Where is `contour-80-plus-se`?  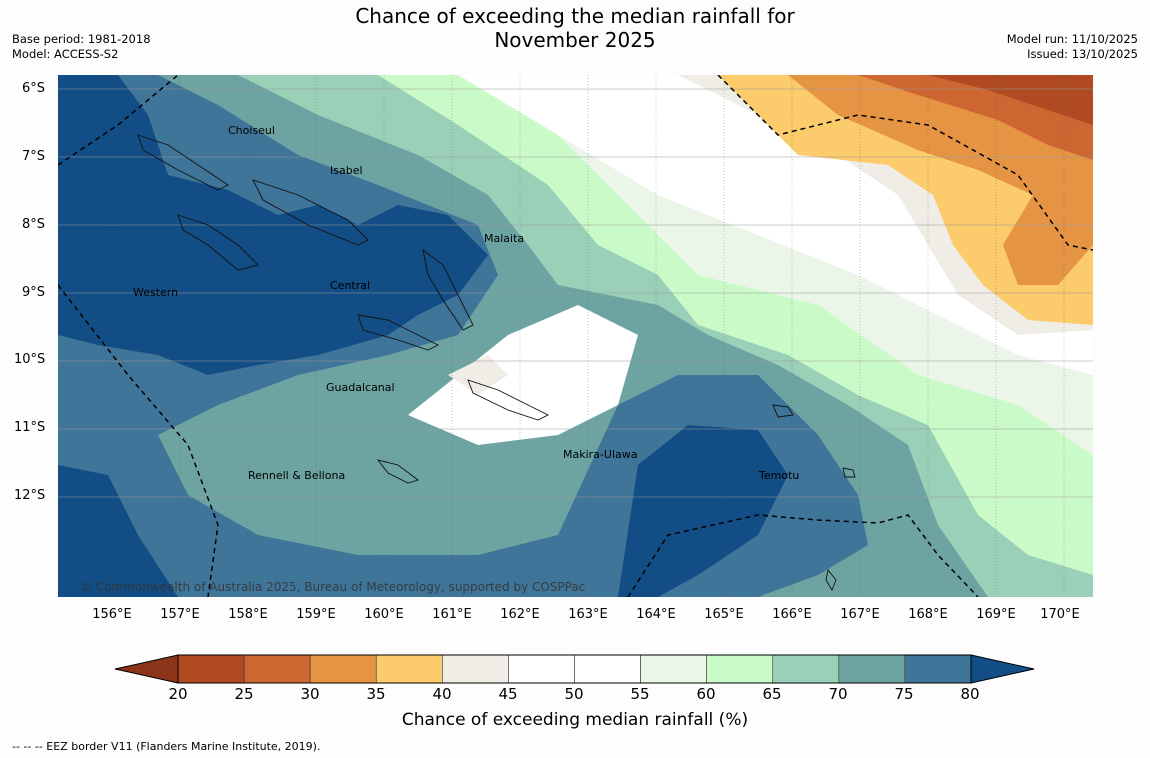
contour-80-plus-se is located at coordinates (703, 511).